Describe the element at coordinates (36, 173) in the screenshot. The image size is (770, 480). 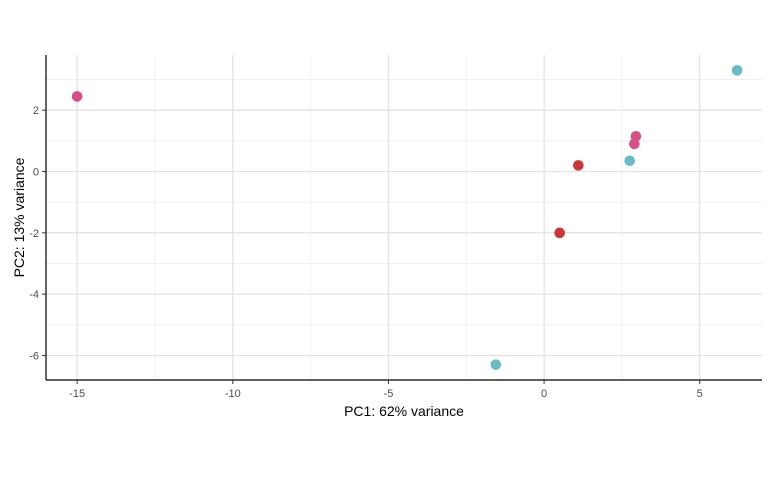
I see `y-tick-label: 0` at that location.